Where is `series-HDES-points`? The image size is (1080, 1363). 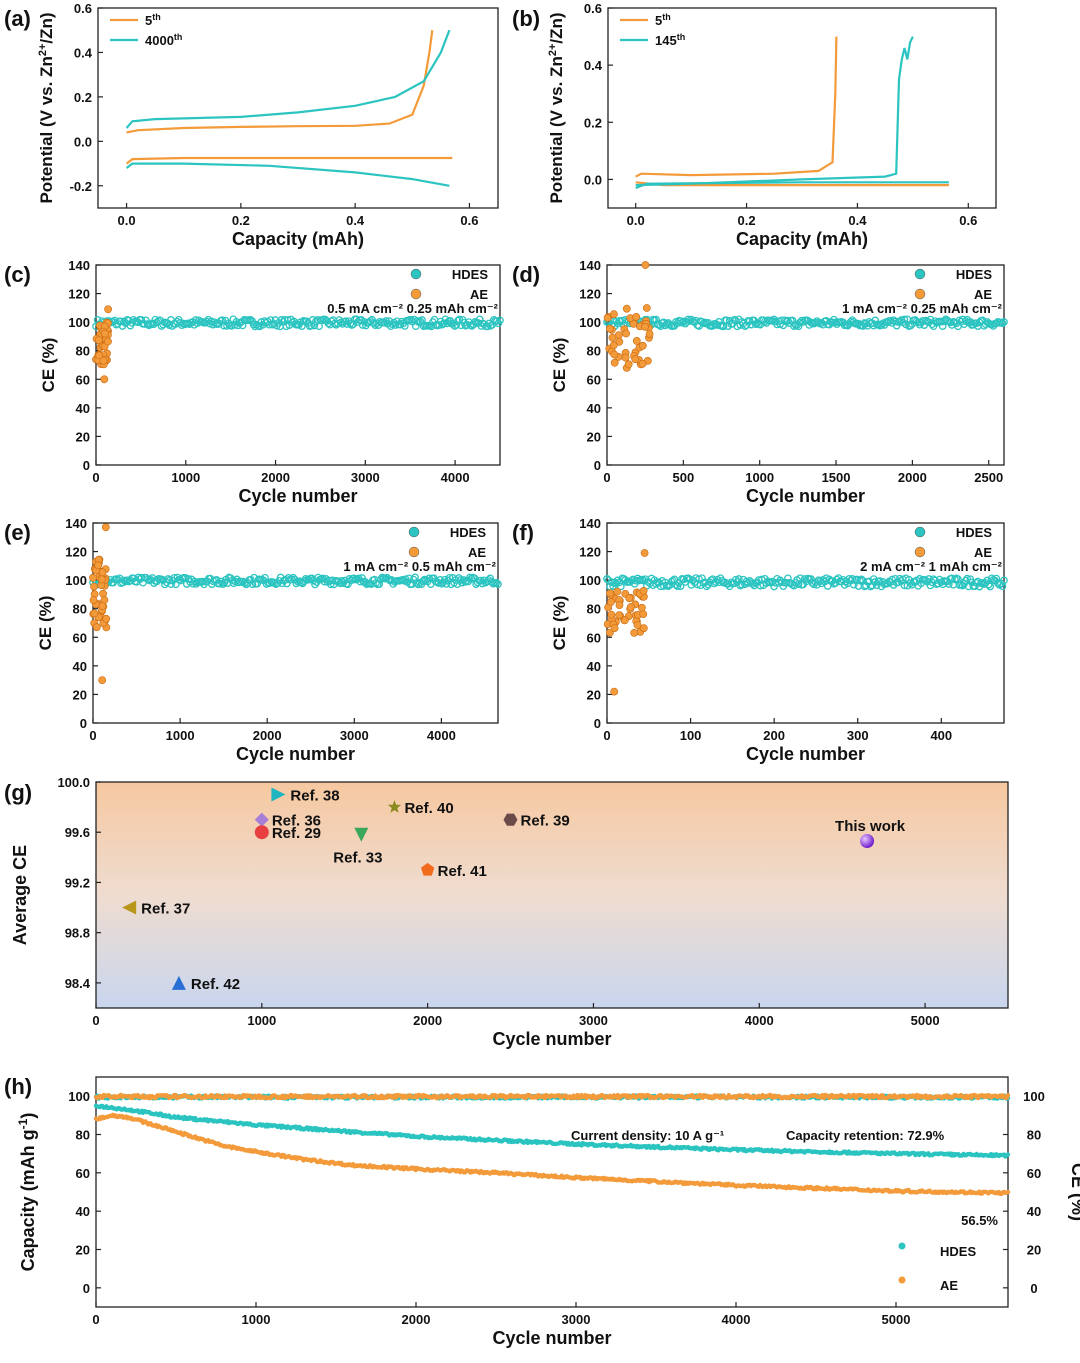 series-HDES-points is located at coordinates (295, 581).